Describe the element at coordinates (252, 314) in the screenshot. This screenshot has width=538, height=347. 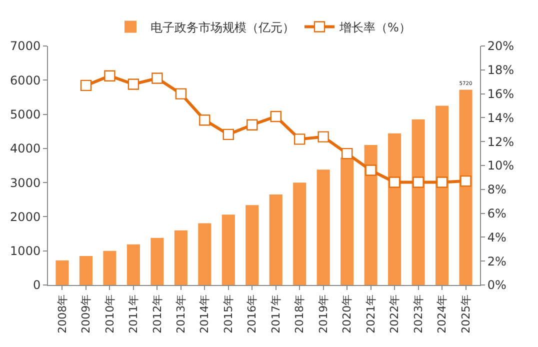
I see `x-tick-label: 2016年` at that location.